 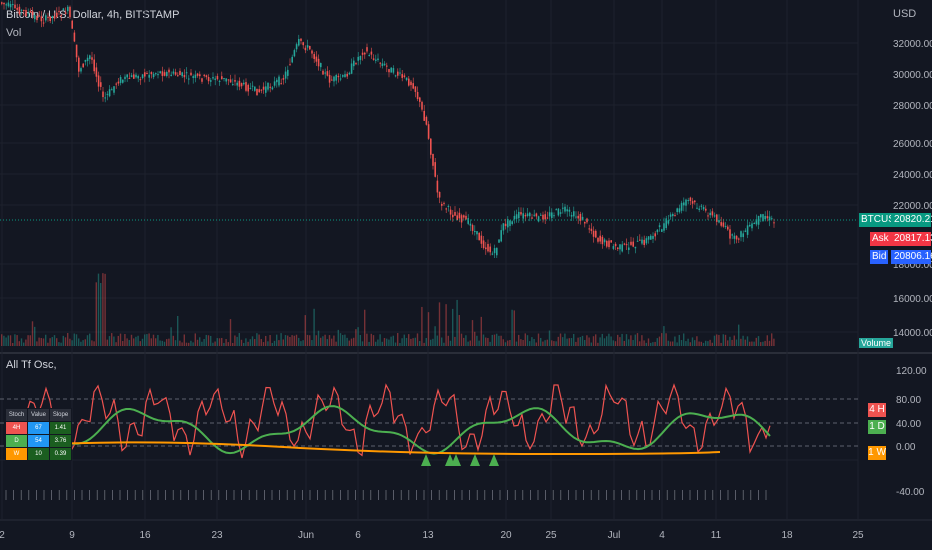 What do you see at coordinates (364, 448) in the screenshot?
I see `stoch-1w-line` at bounding box center [364, 448].